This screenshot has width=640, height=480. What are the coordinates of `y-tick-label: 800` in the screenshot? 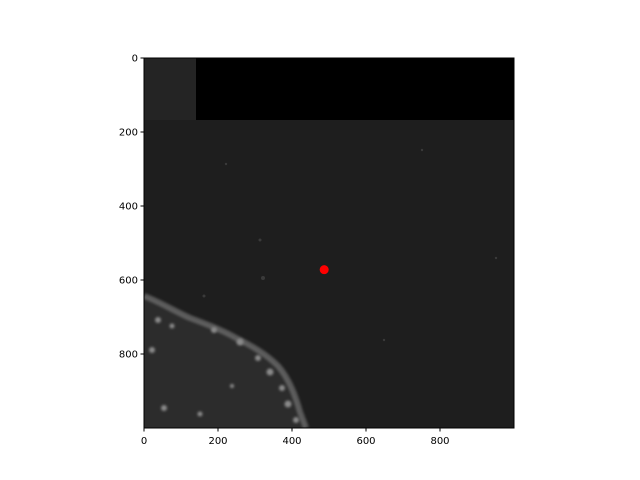 It's located at (128, 355).